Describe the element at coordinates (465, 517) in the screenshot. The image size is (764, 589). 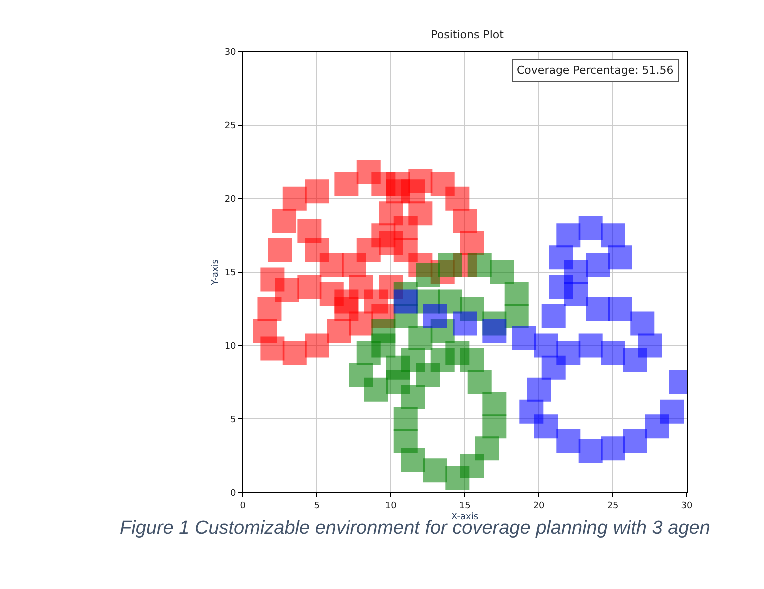
I see `x-axis-title: X-axis` at that location.